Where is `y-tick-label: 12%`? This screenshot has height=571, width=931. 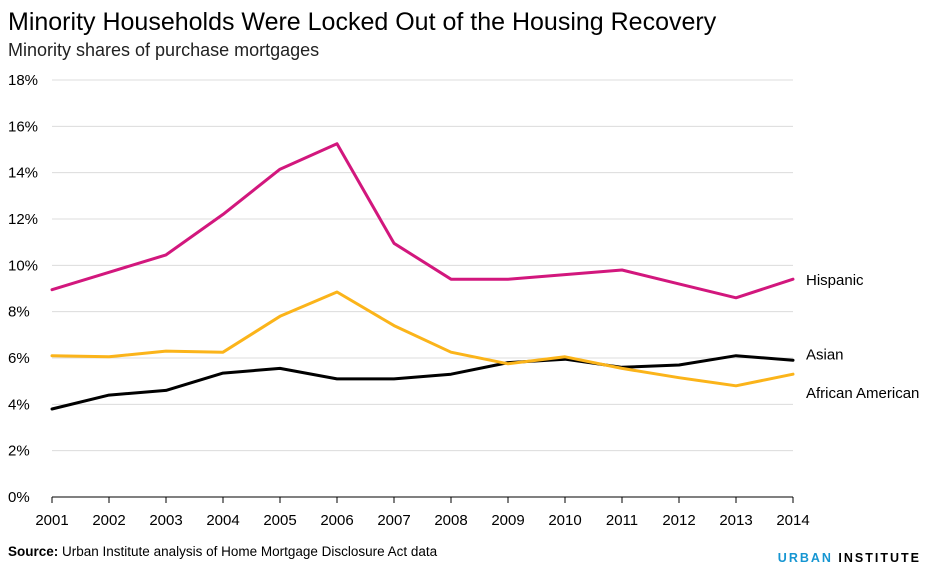
y-tick-label: 12% is located at coordinates (23, 219).